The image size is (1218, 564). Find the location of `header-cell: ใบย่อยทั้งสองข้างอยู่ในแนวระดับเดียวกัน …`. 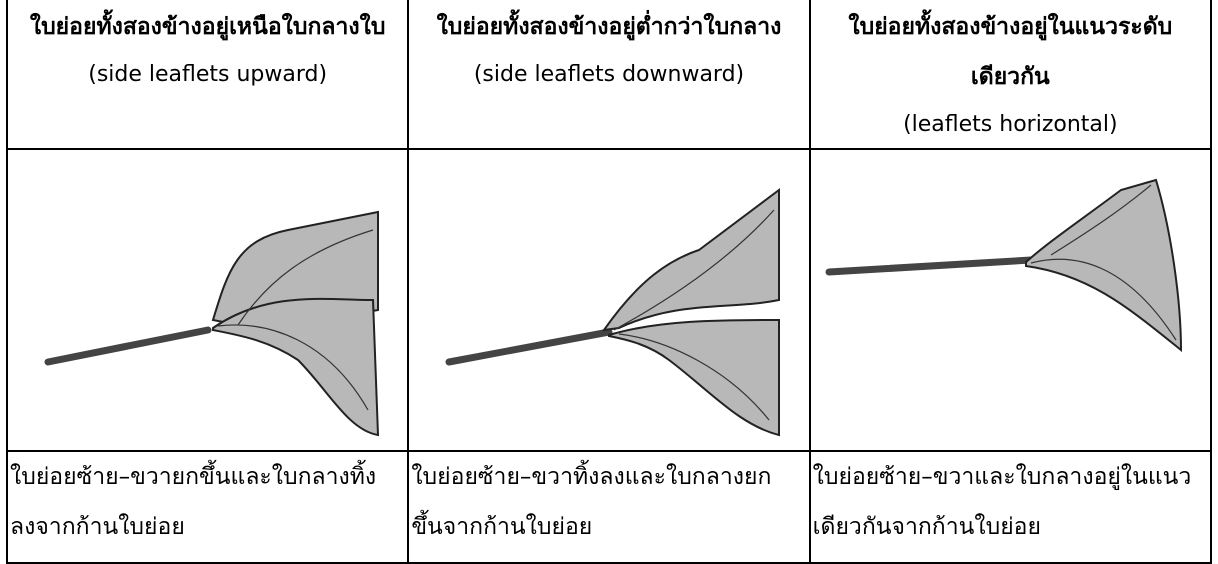

header-cell: ใบย่อยทั้งสองข้างอยู่ในแนวระดับเดียวกัน … is located at coordinates (1010, 75).